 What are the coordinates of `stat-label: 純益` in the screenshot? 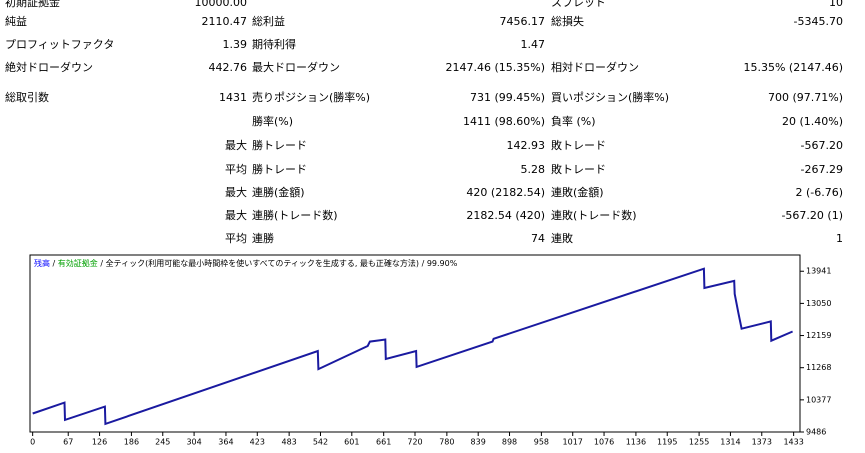 It's located at (16, 21).